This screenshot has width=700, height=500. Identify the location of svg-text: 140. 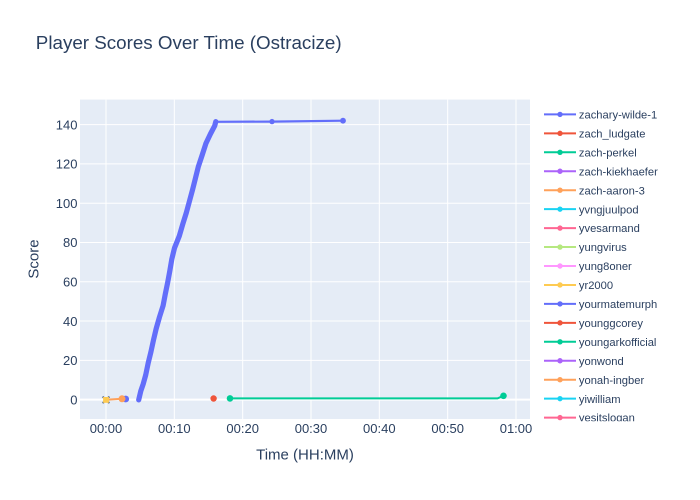
(67, 124).